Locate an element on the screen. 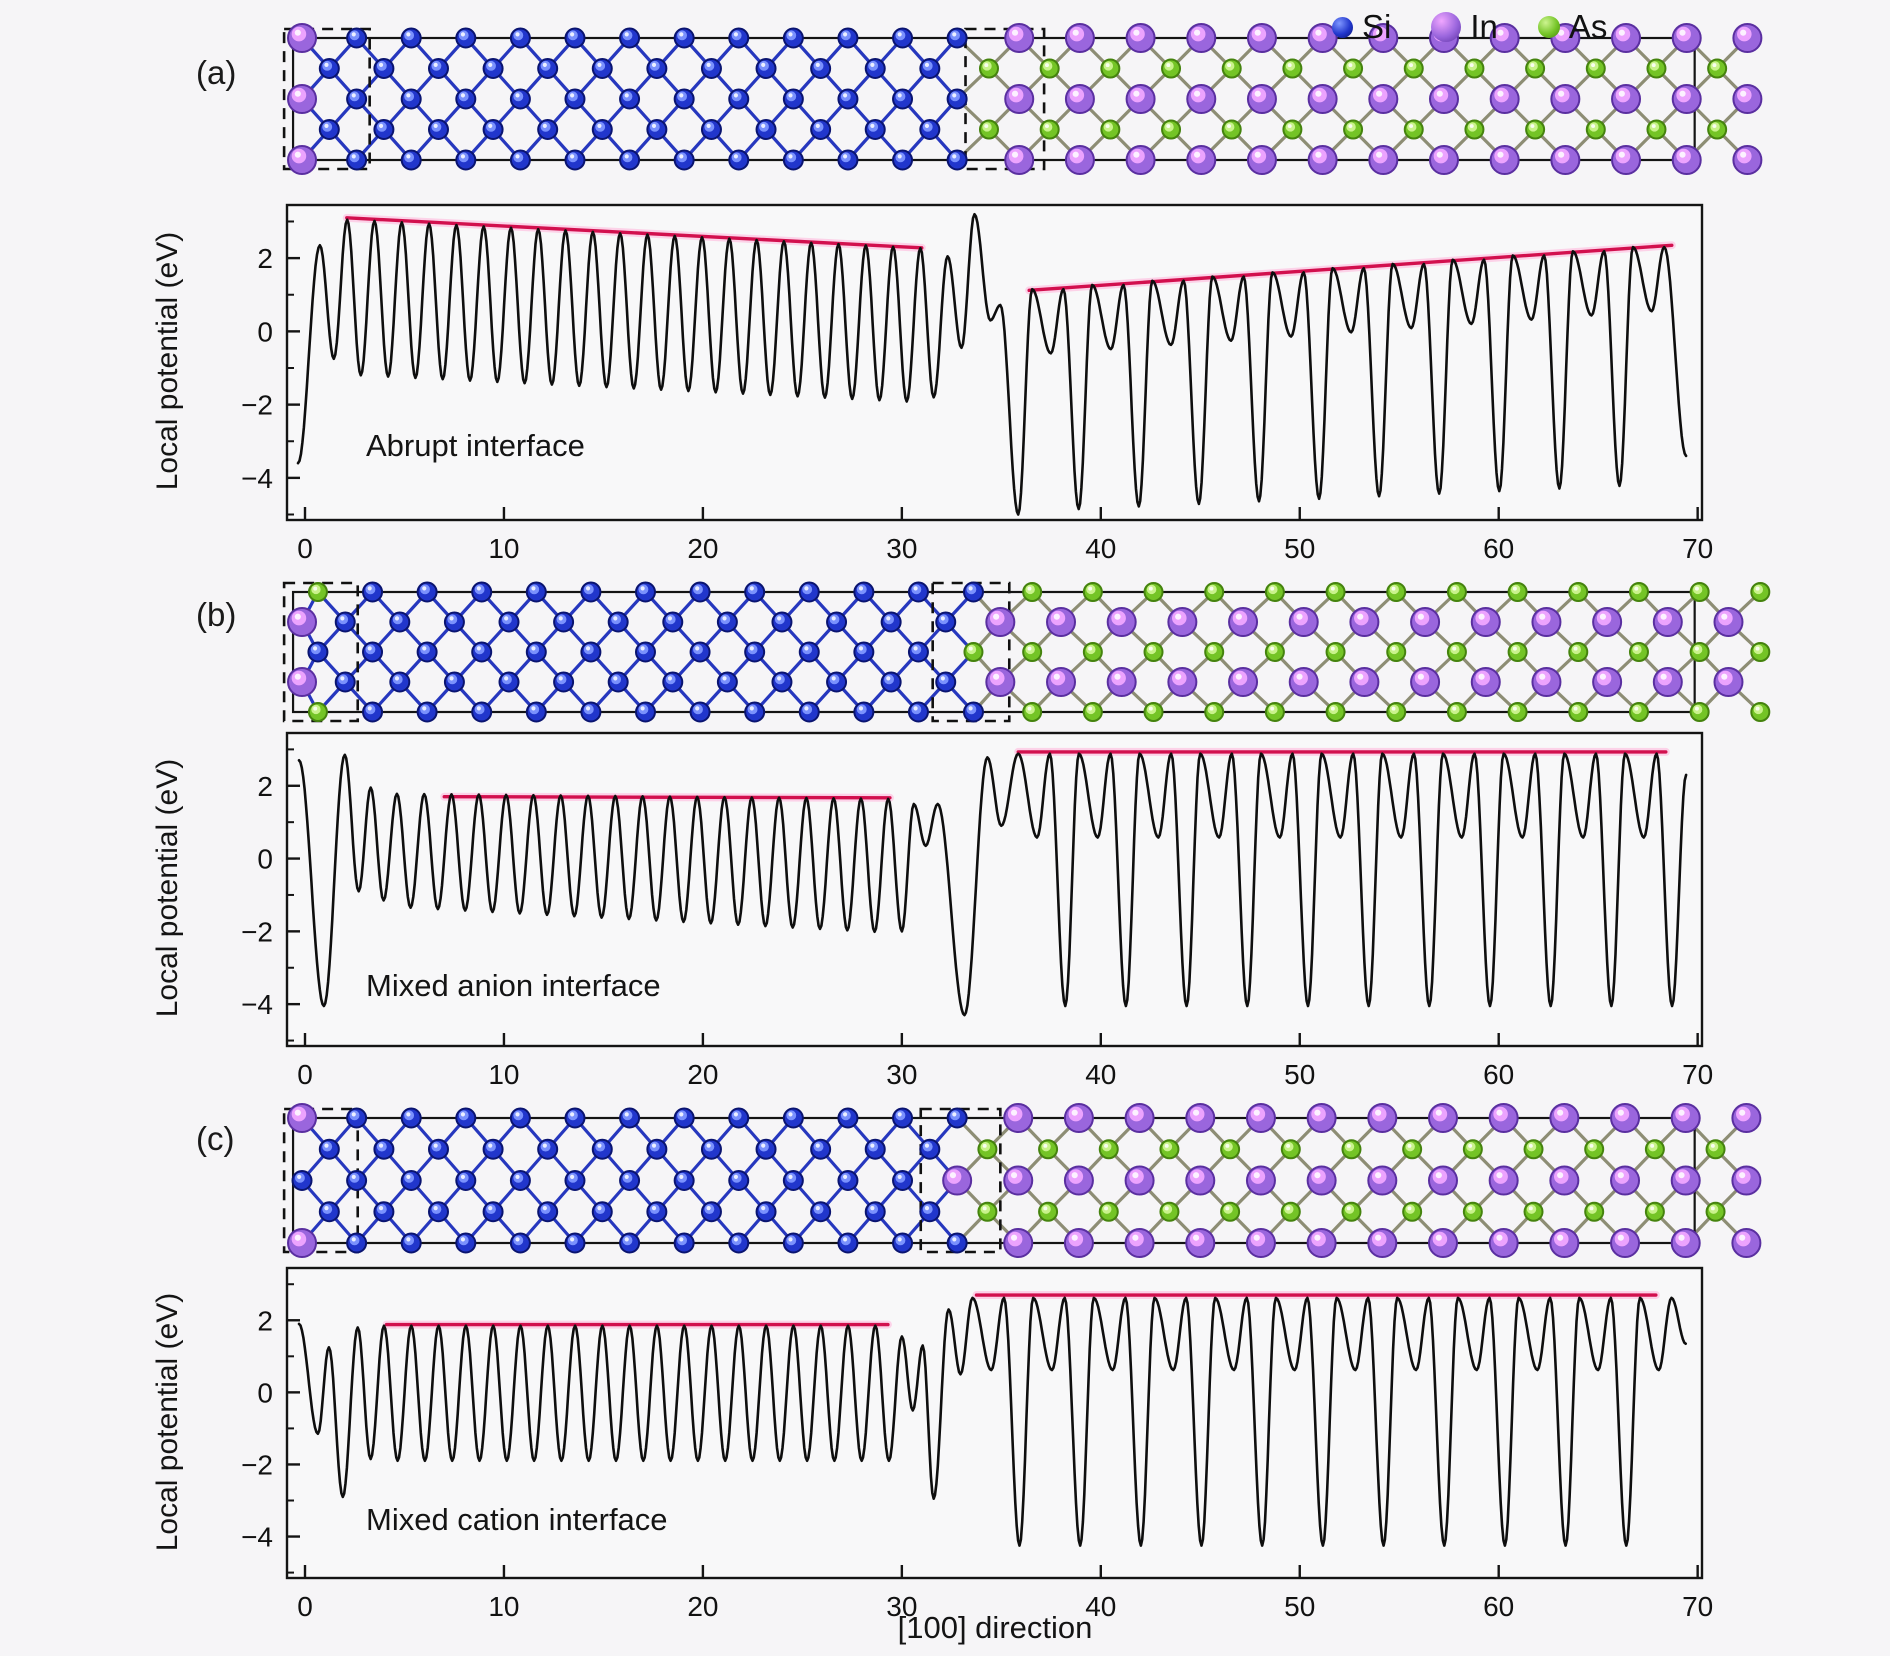 The height and width of the screenshot is (1656, 1890). legend-label-in: In is located at coordinates (1484, 26).